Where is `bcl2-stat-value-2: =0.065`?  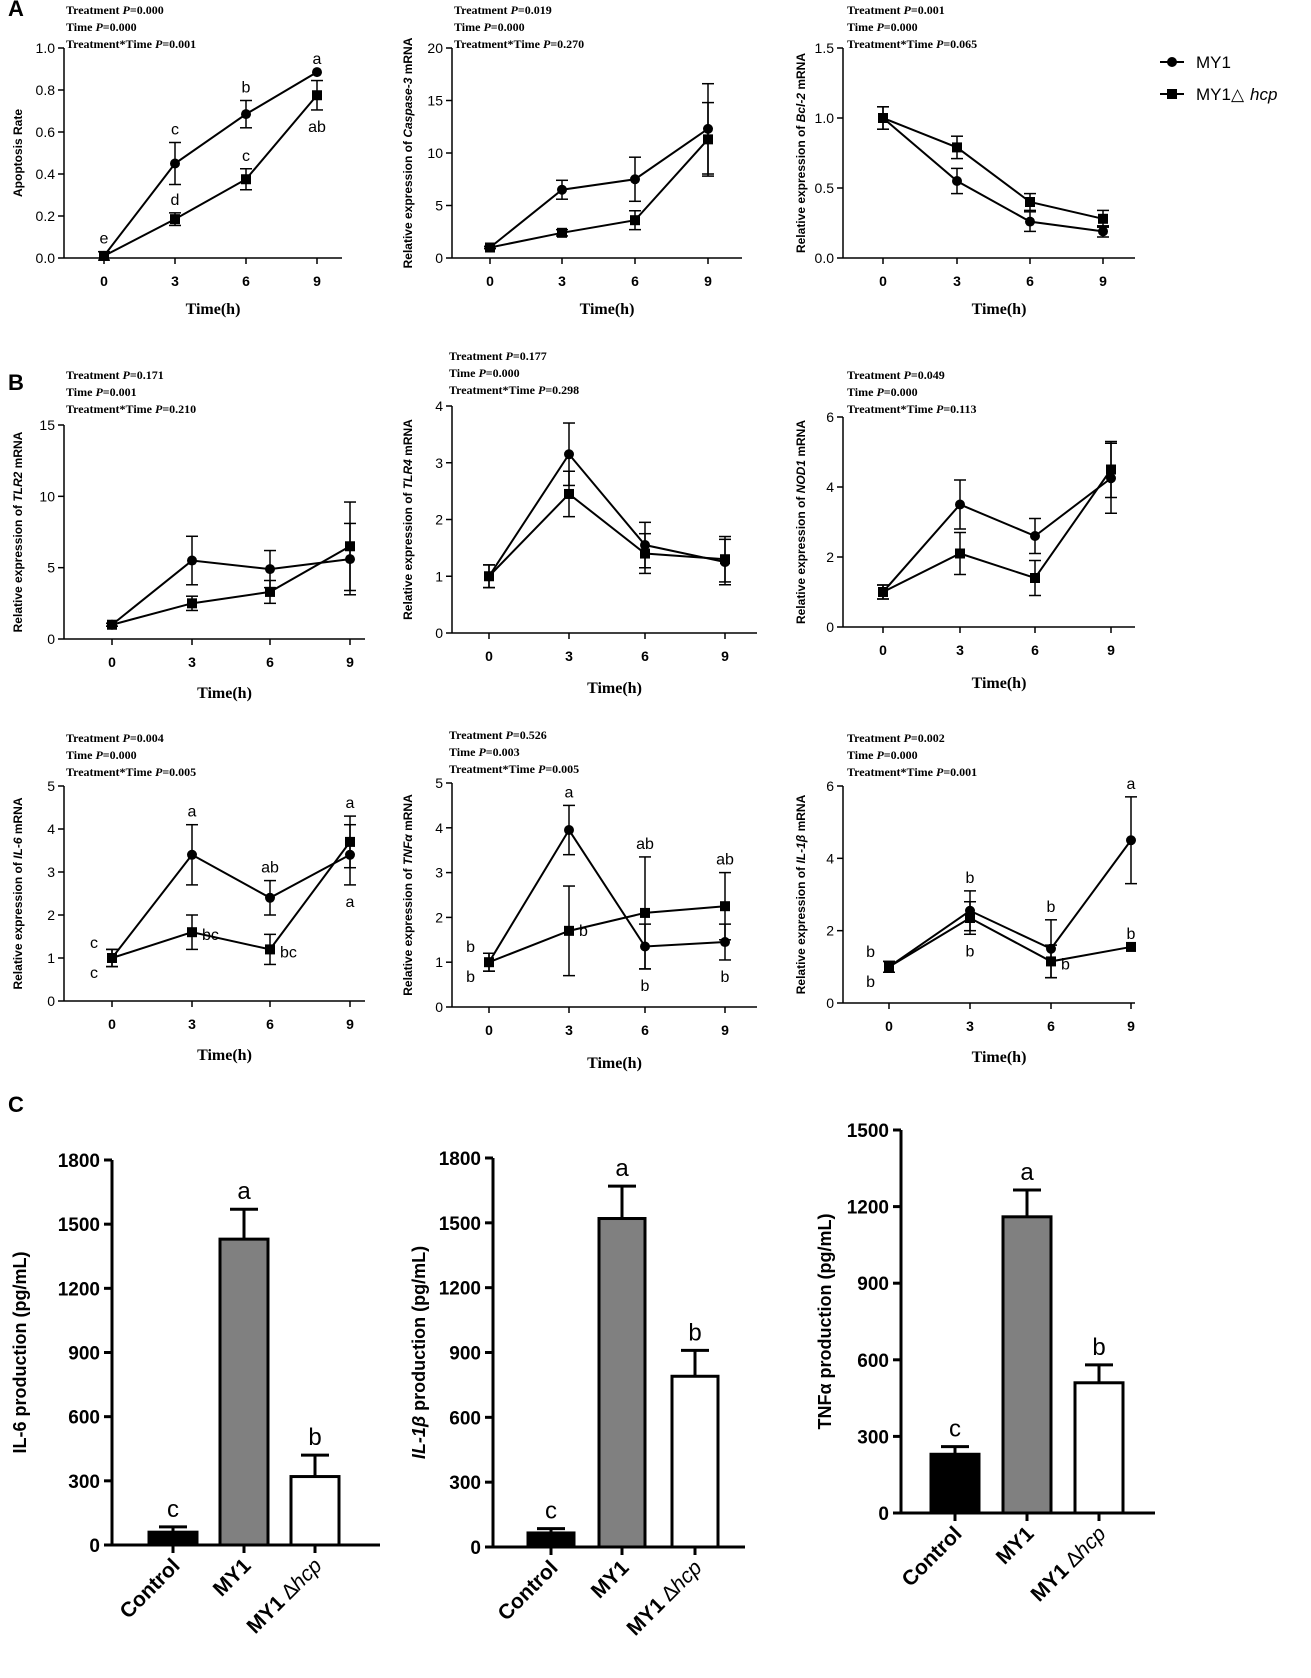
bcl2-stat-value-2: =0.065 is located at coordinates (960, 44).